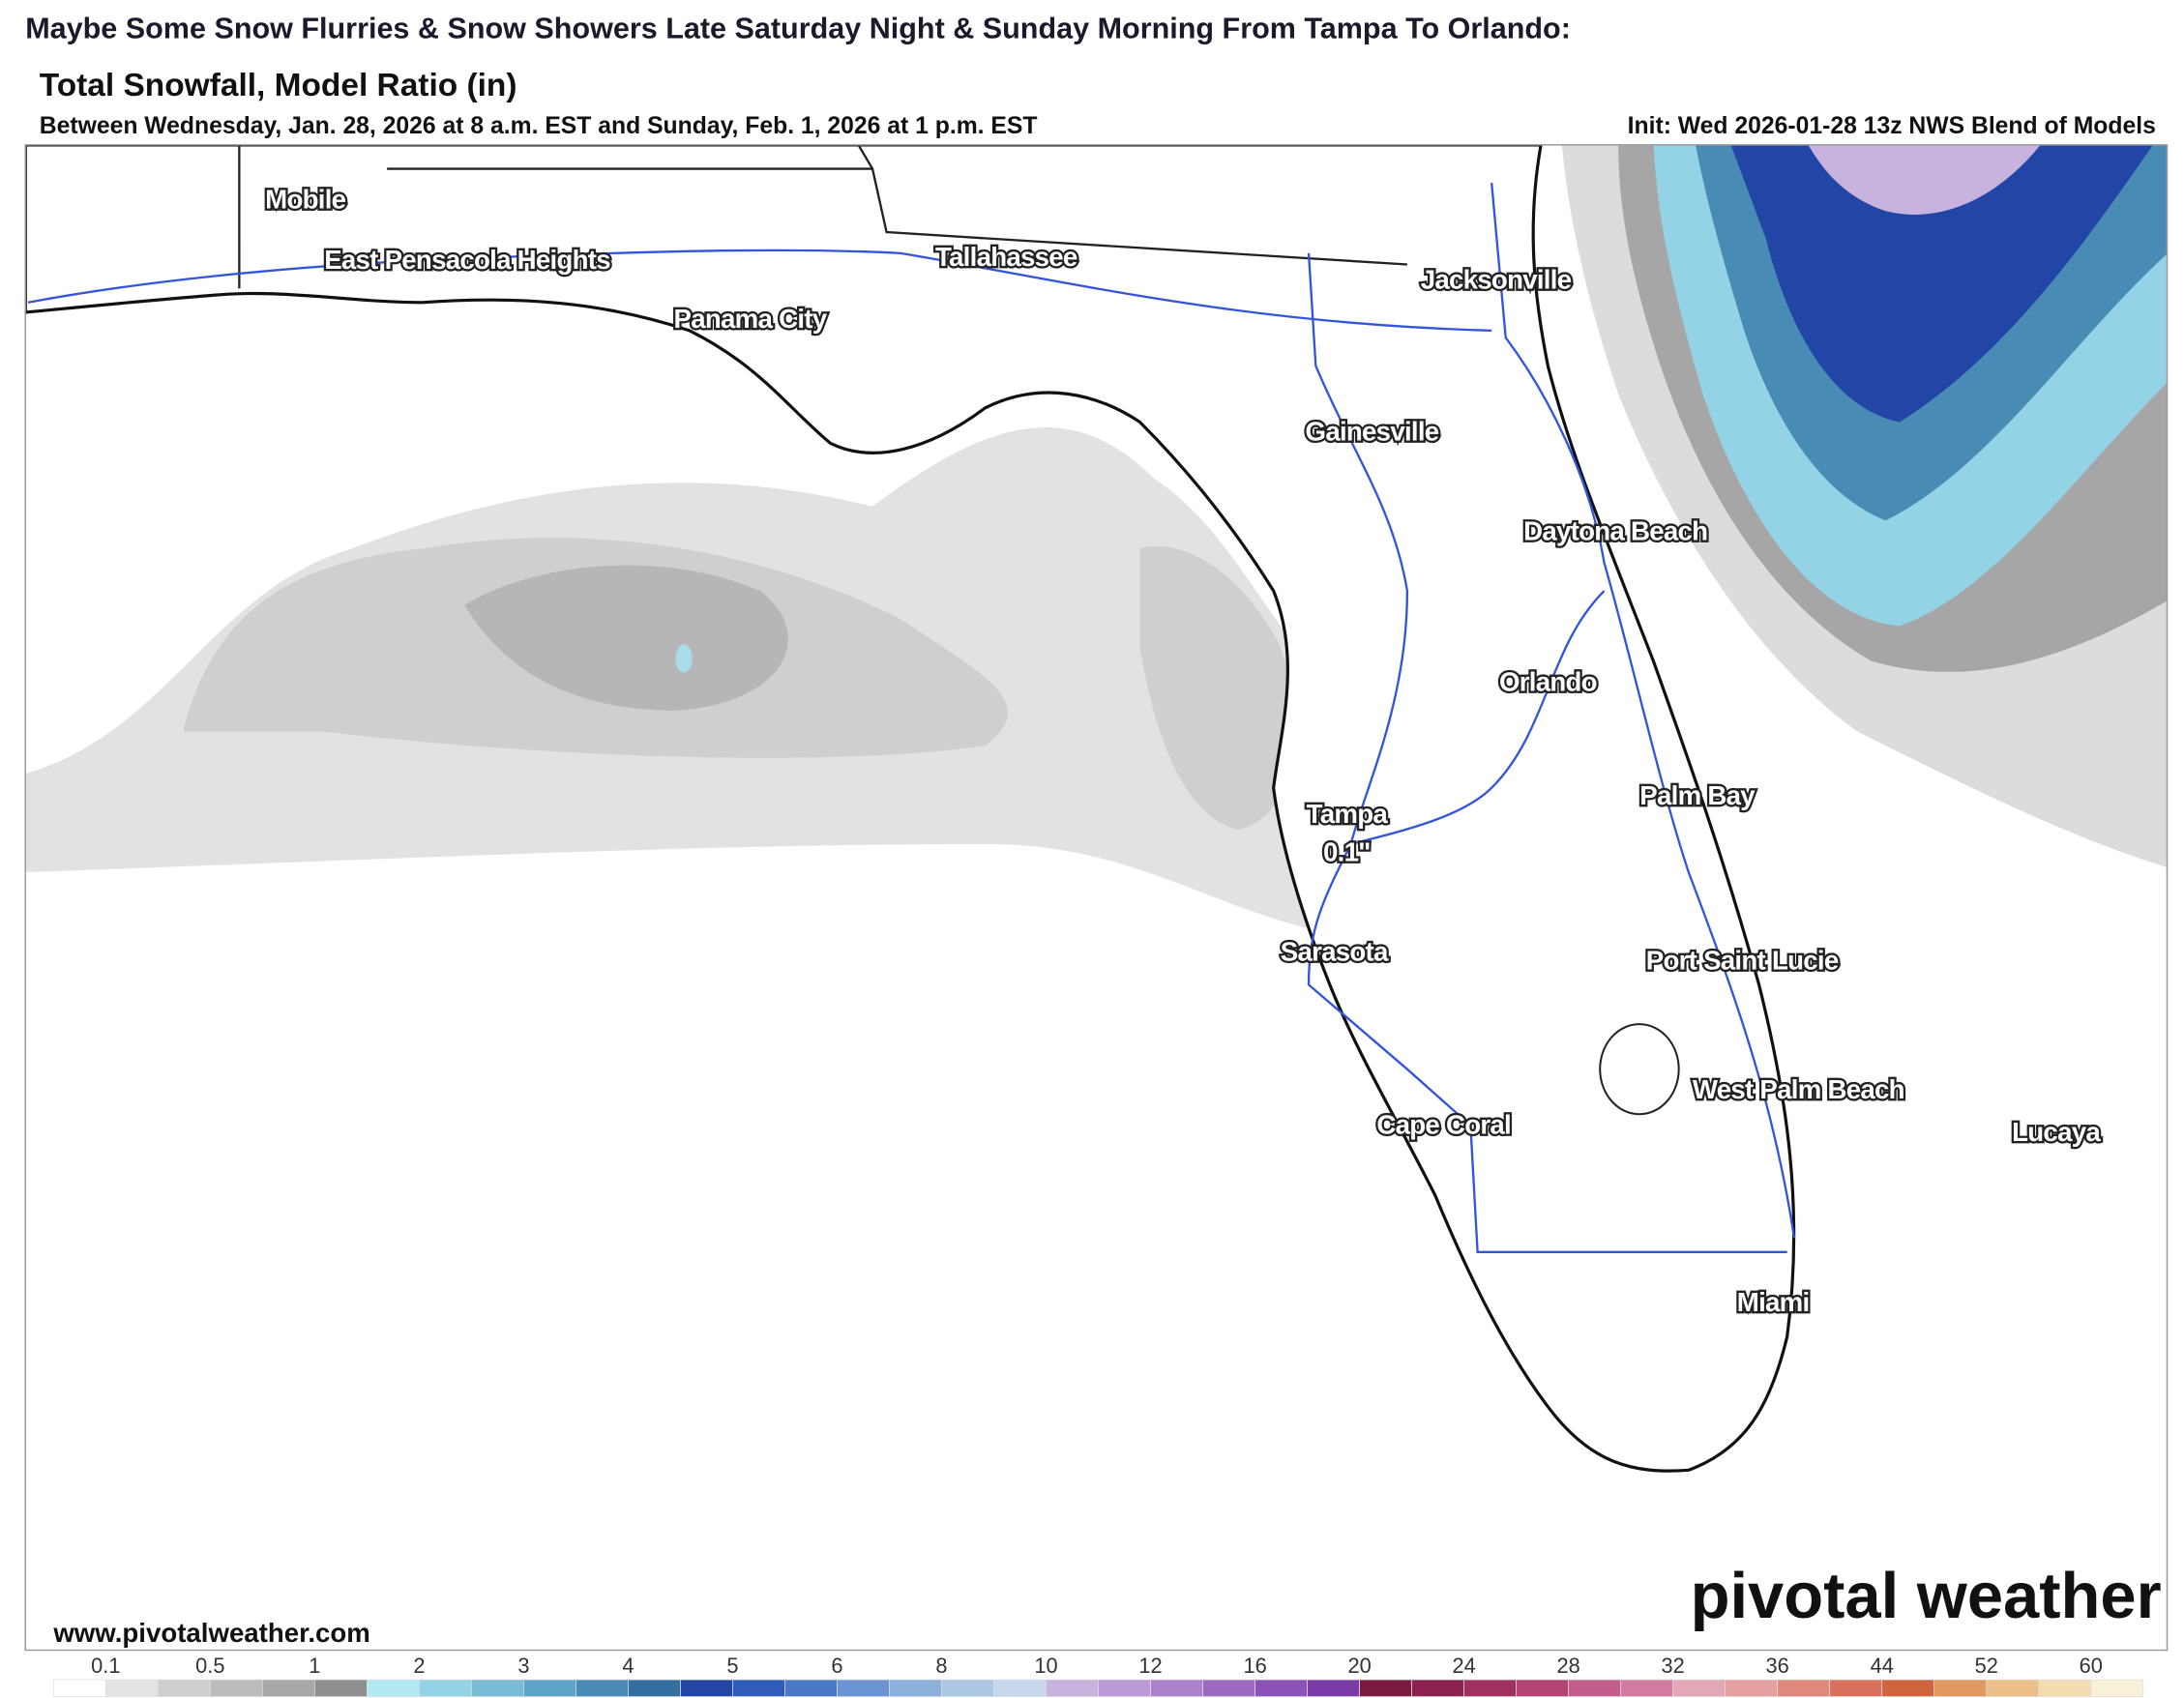 Image resolution: width=2184 pixels, height=1698 pixels. I want to click on colorbar-label: 24, so click(1463, 1666).